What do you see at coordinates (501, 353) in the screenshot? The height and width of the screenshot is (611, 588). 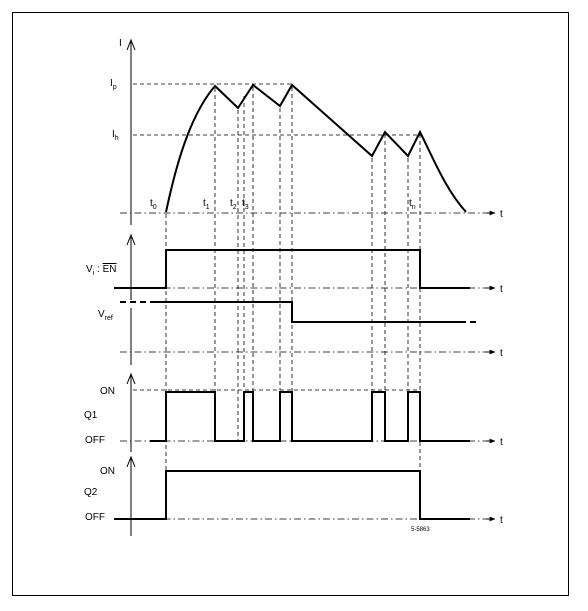 I see `vref-time-label: t` at bounding box center [501, 353].